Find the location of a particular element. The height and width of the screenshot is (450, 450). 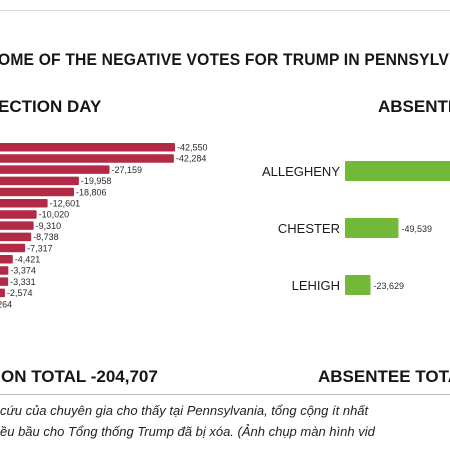

election-day-value-label: -8,738 is located at coordinates (46, 237).